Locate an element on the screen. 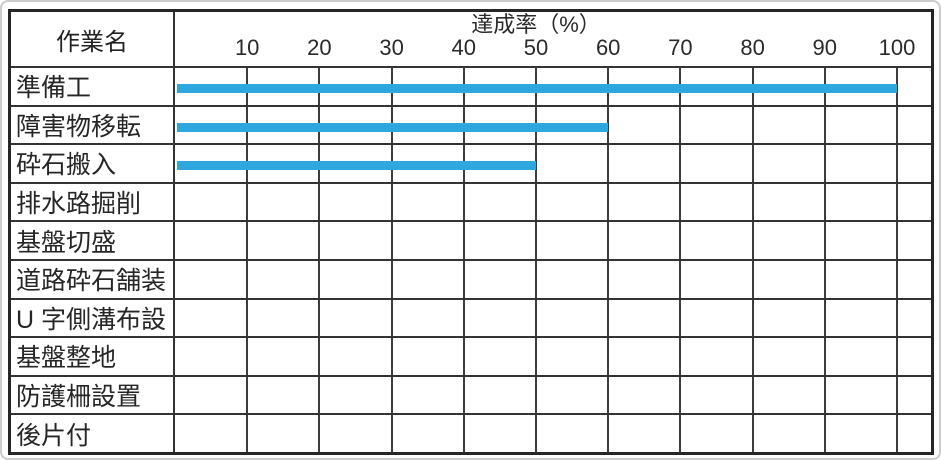 The height and width of the screenshot is (460, 941). task-row: 砕石搬入 is located at coordinates (471, 164).